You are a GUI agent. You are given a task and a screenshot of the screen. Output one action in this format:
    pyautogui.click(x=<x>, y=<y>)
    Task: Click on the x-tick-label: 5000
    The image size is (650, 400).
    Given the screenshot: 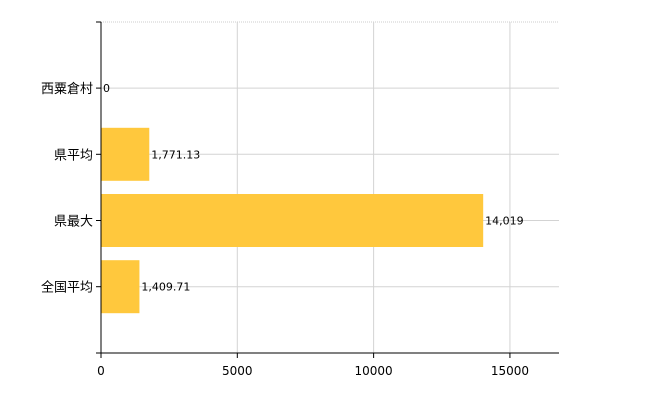 What is the action you would take?
    pyautogui.click(x=237, y=371)
    